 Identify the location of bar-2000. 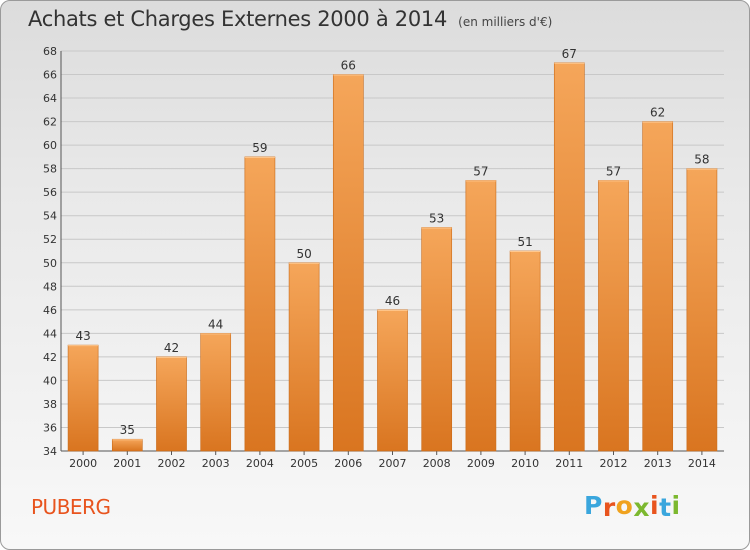
(83, 398).